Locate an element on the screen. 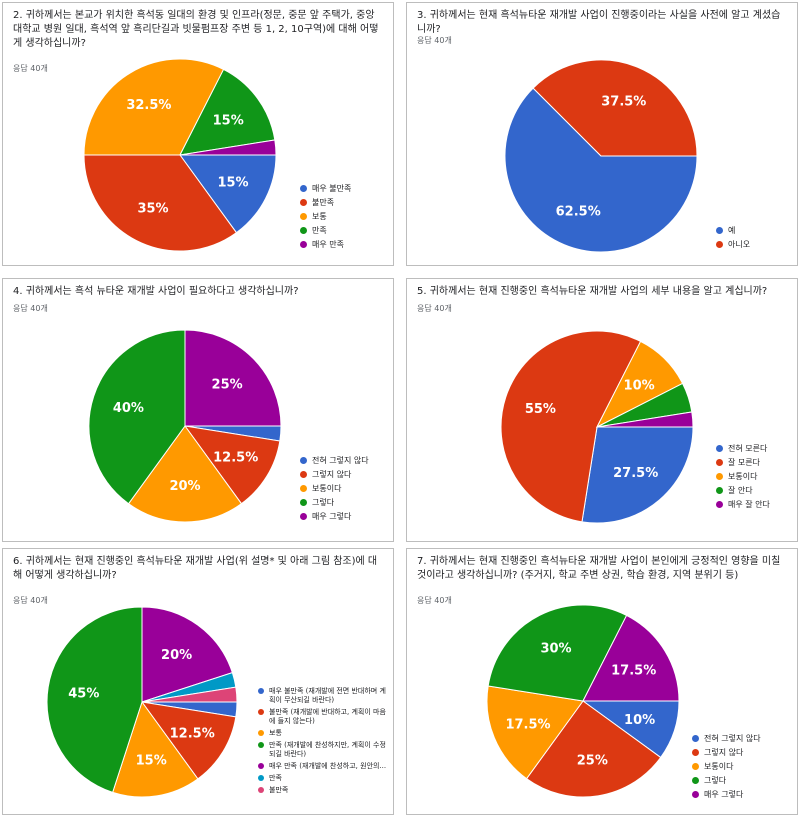 Image resolution: width=800 pixels, height=817 pixels. legend-label: 보통 is located at coordinates (275, 733).